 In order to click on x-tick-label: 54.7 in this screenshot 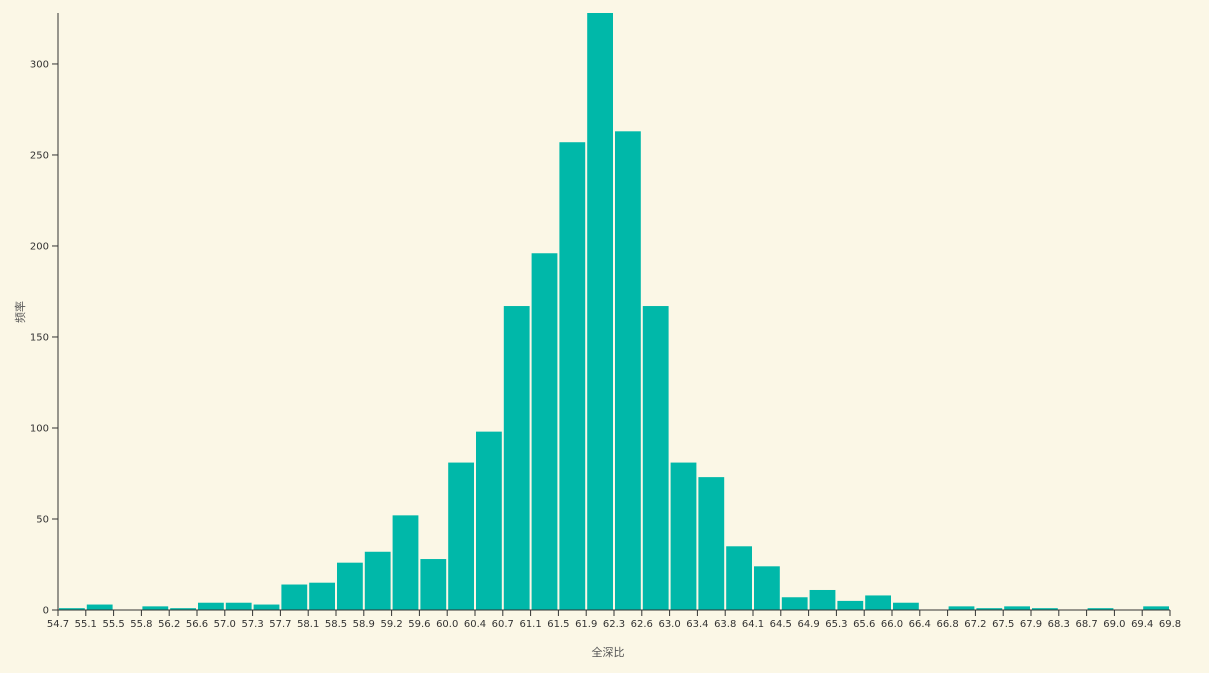, I will do `click(58, 624)`.